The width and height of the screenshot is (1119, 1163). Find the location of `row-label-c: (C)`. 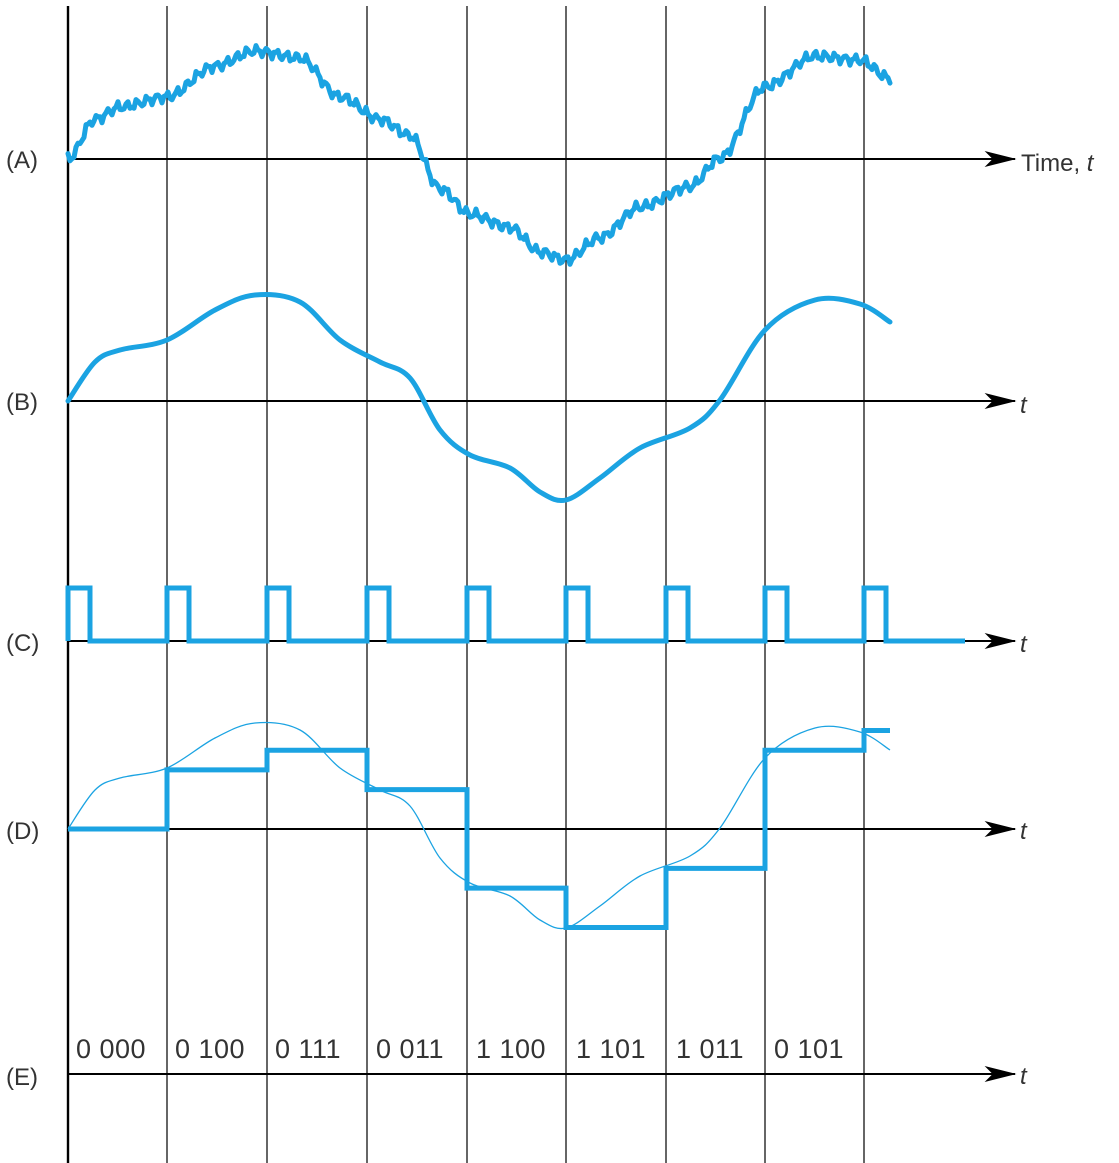

row-label-c: (C) is located at coordinates (22, 643).